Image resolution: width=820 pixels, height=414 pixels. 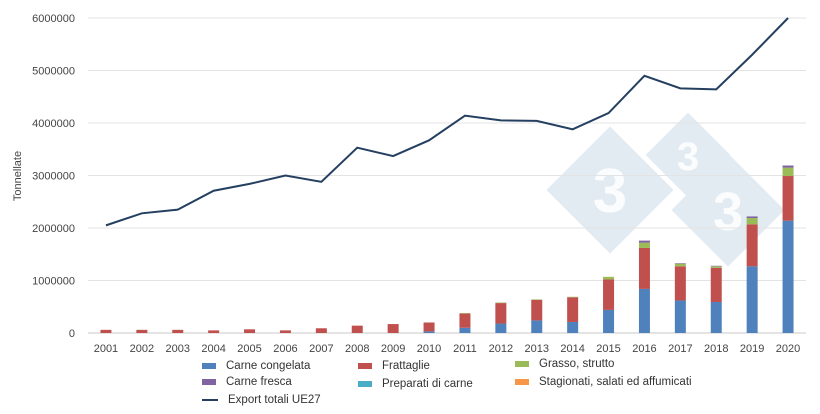 What do you see at coordinates (752, 349) in the screenshot?
I see `x-tick-label: 2019` at bounding box center [752, 349].